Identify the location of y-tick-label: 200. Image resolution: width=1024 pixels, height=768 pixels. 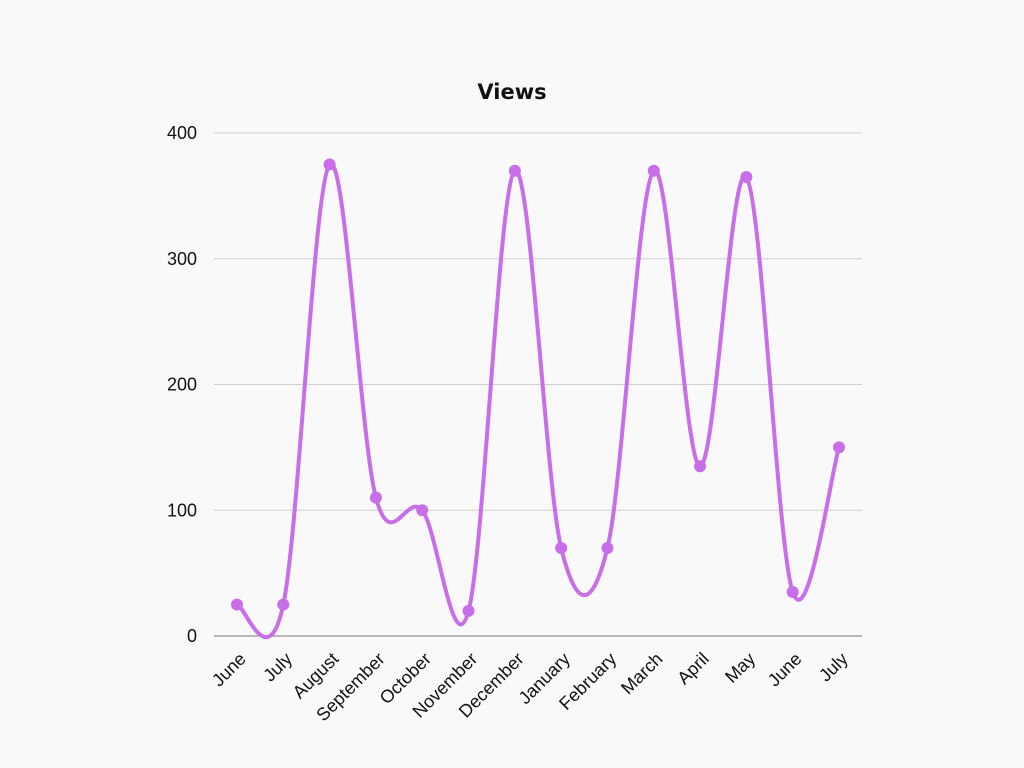
(182, 385).